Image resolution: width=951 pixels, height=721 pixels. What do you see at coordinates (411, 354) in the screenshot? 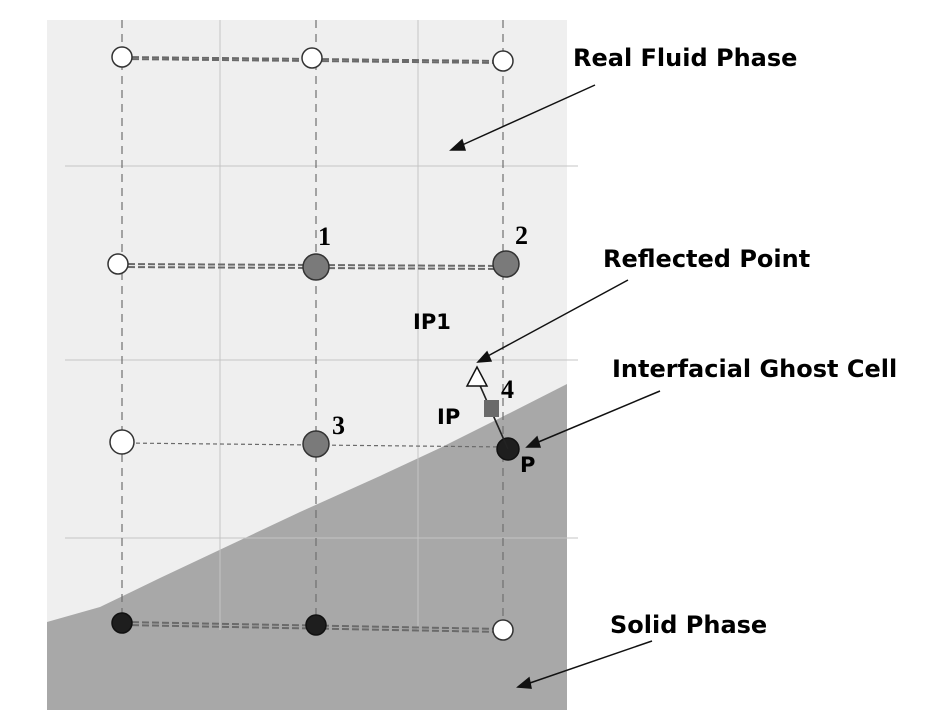
I see `interpolation-nodes` at bounding box center [411, 354].